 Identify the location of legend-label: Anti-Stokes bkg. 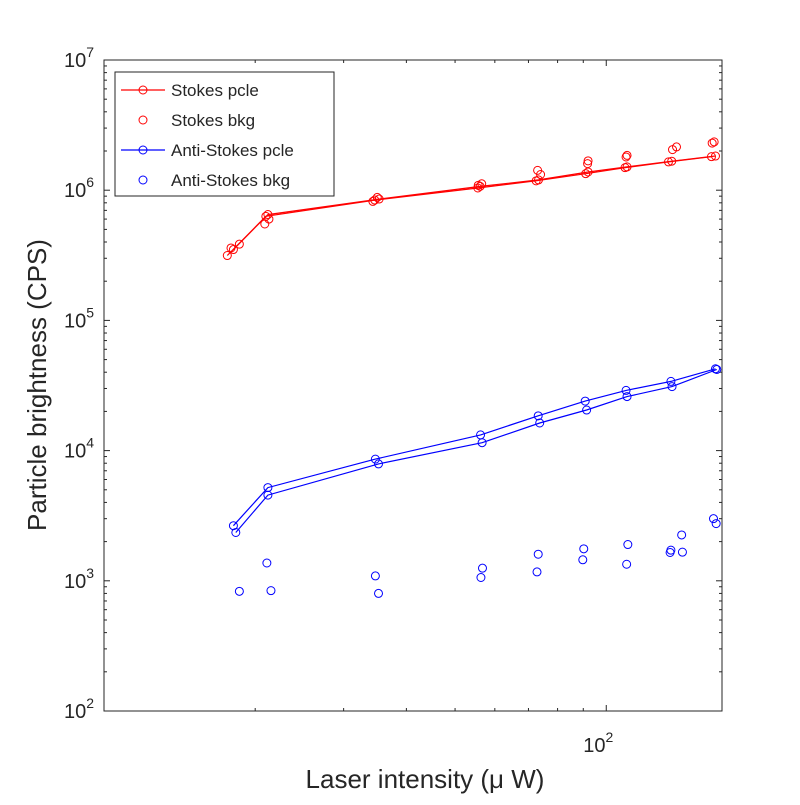
(230, 180).